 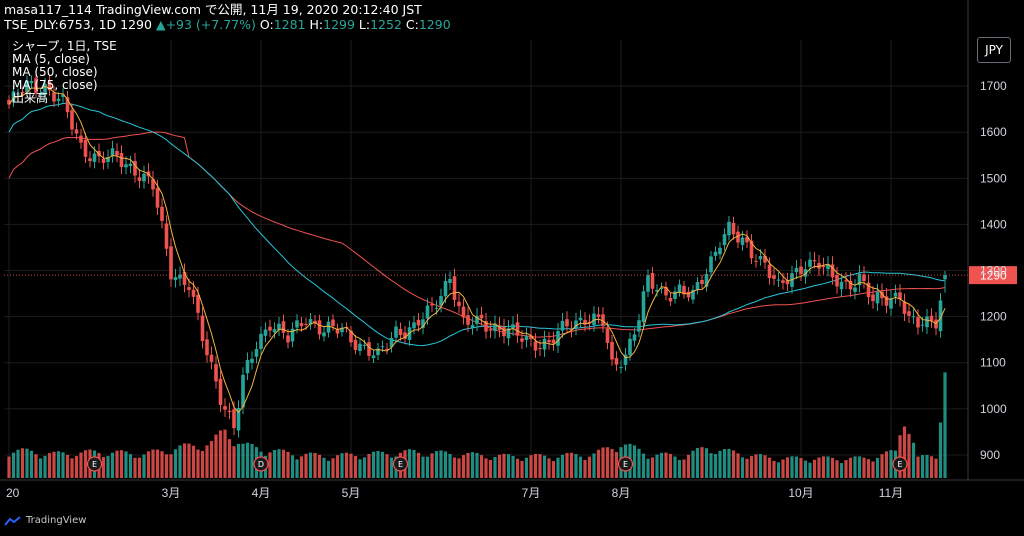 I want to click on legend-ma5: MA (5, close), so click(x=51, y=59).